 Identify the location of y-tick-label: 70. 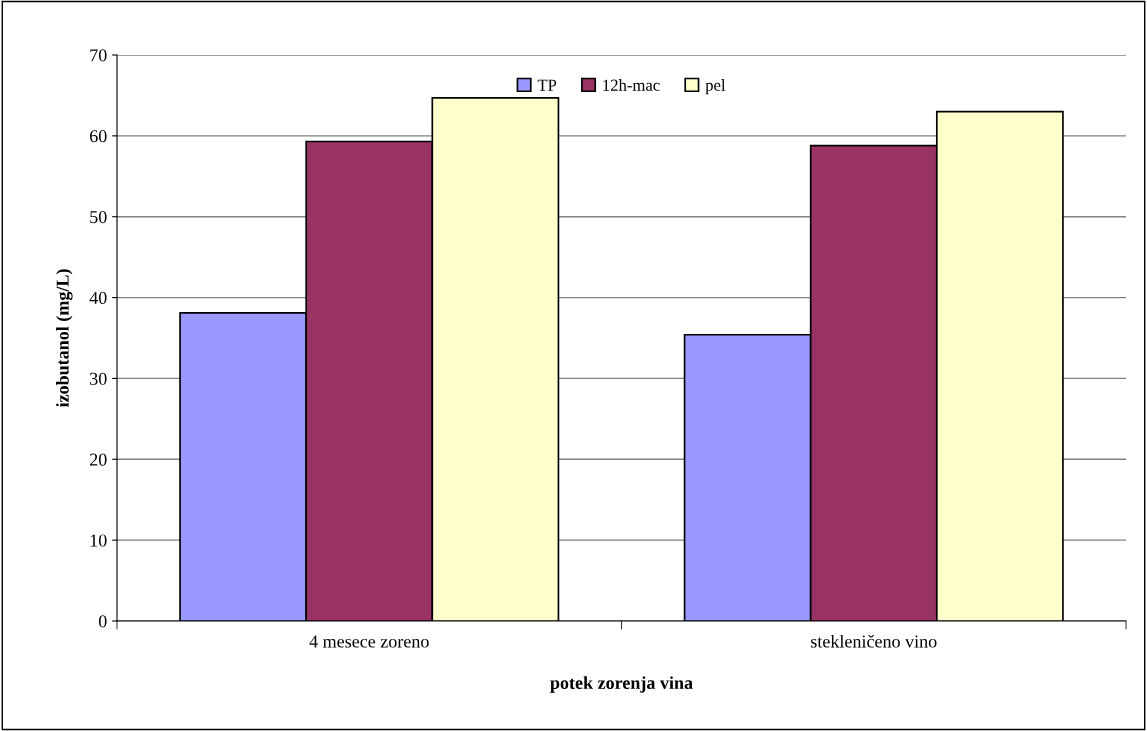
(98, 55).